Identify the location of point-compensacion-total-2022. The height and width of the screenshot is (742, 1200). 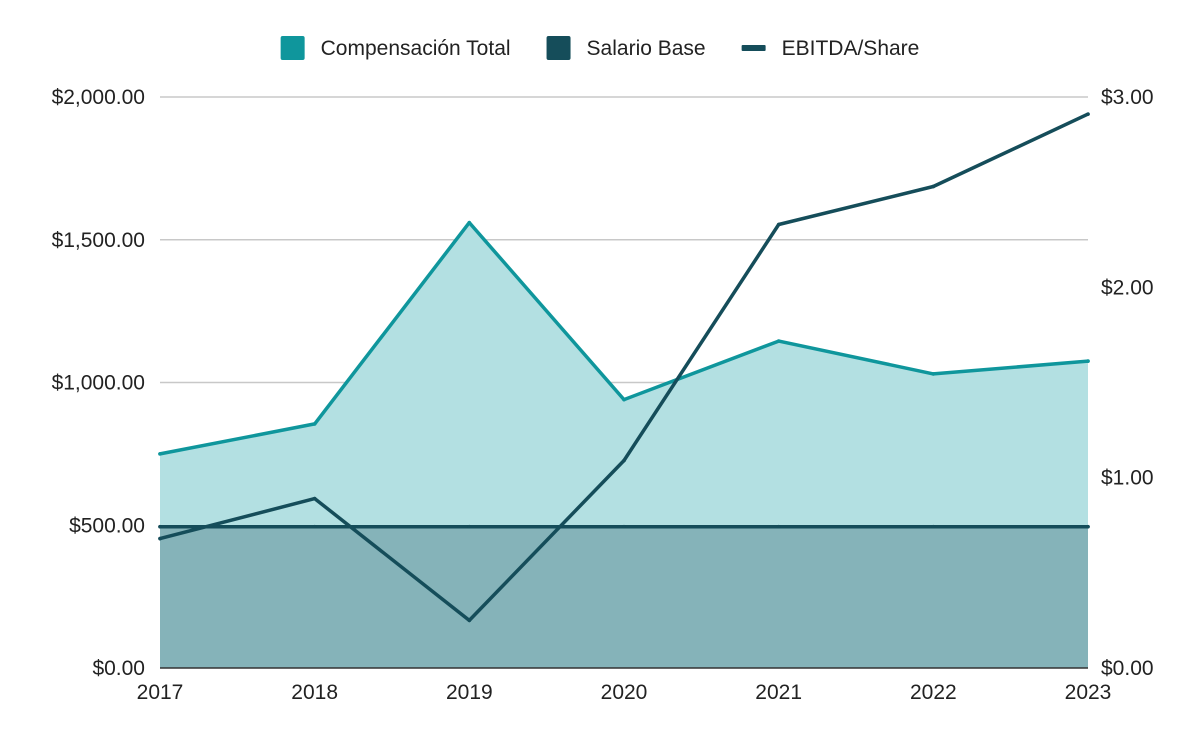
(933, 374).